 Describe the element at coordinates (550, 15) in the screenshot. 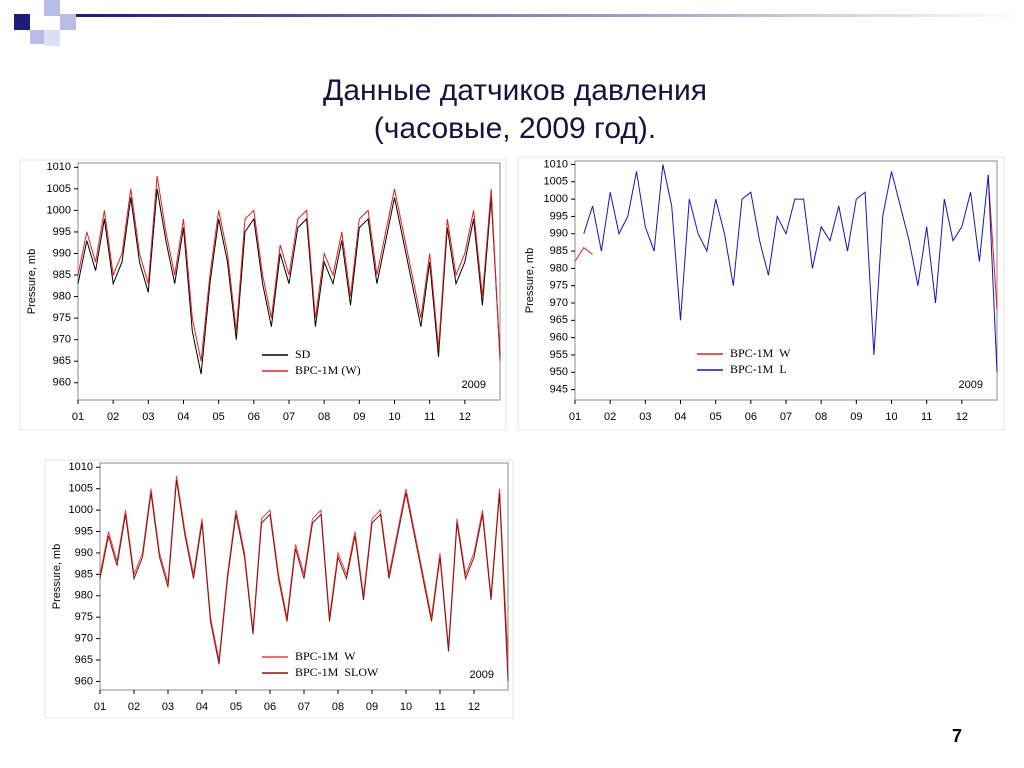

I see `decor-bar` at that location.